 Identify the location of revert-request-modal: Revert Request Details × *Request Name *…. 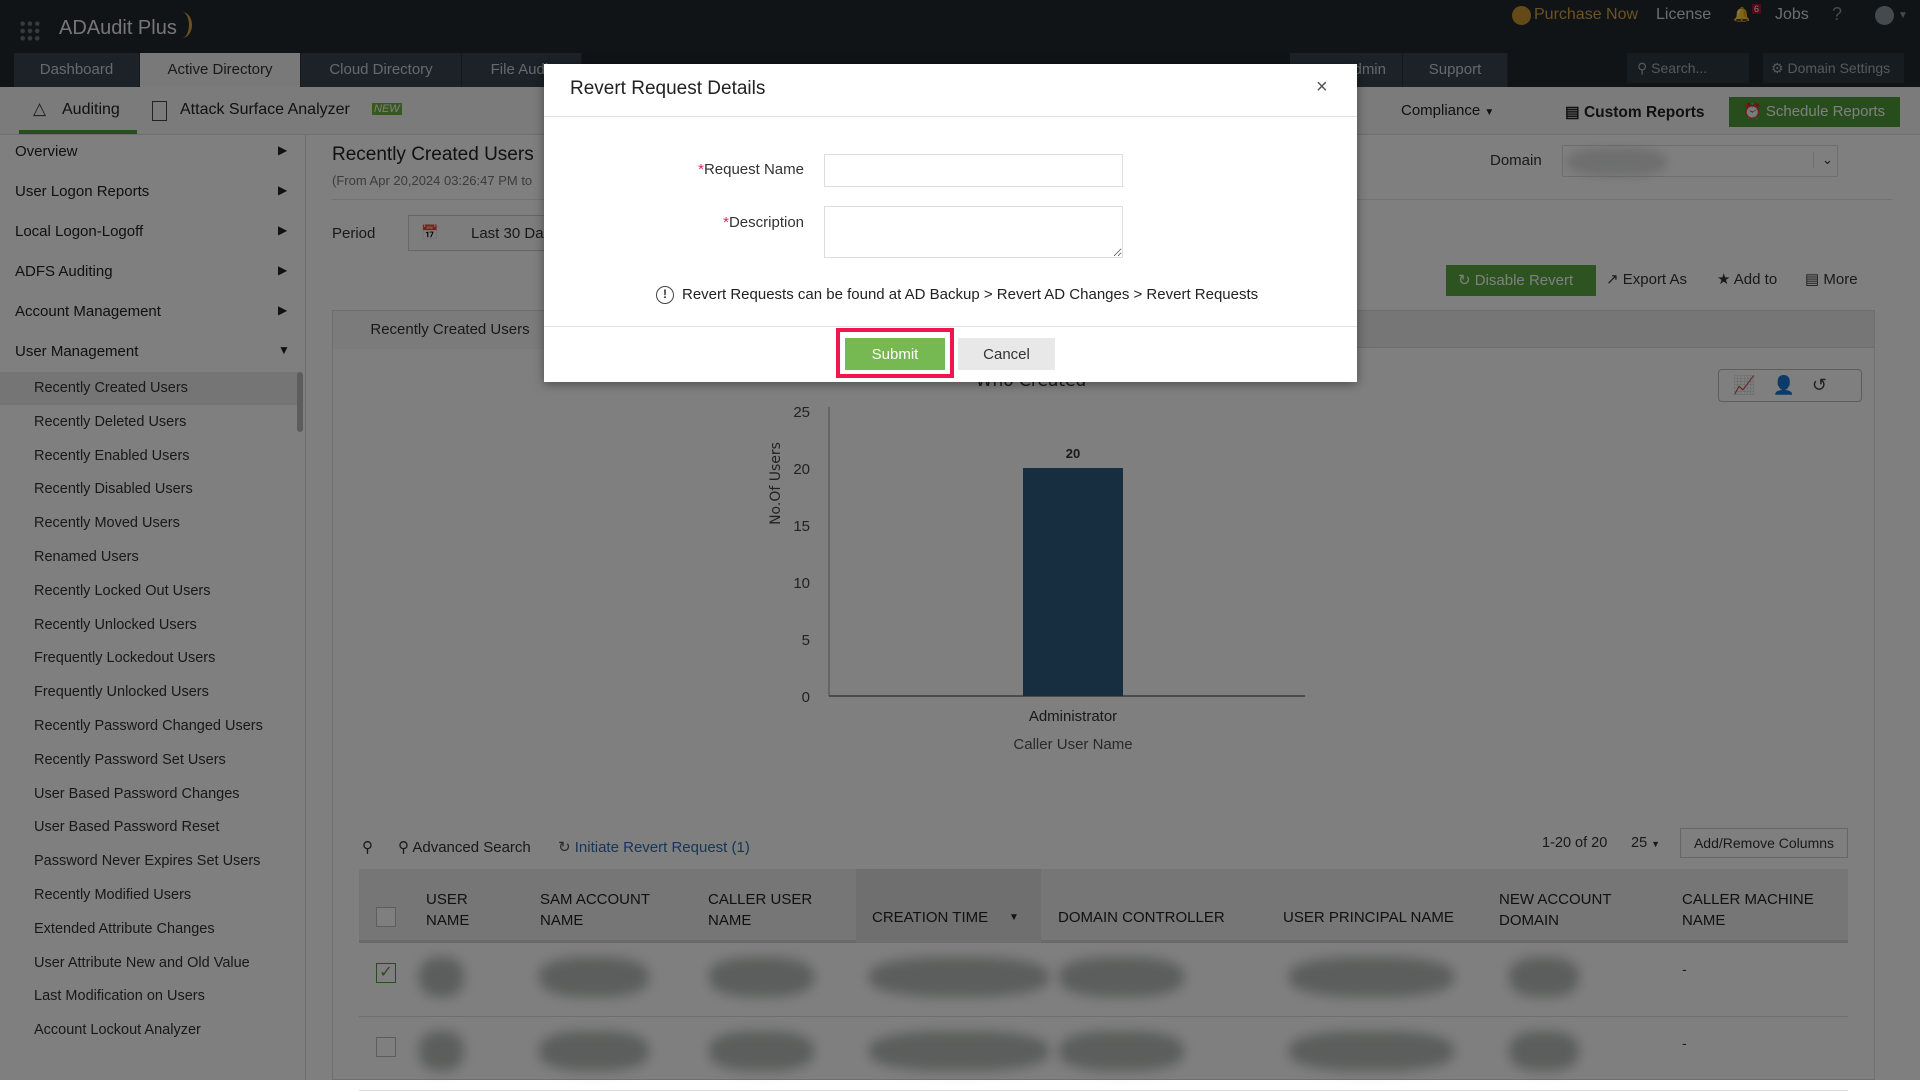
(950, 223).